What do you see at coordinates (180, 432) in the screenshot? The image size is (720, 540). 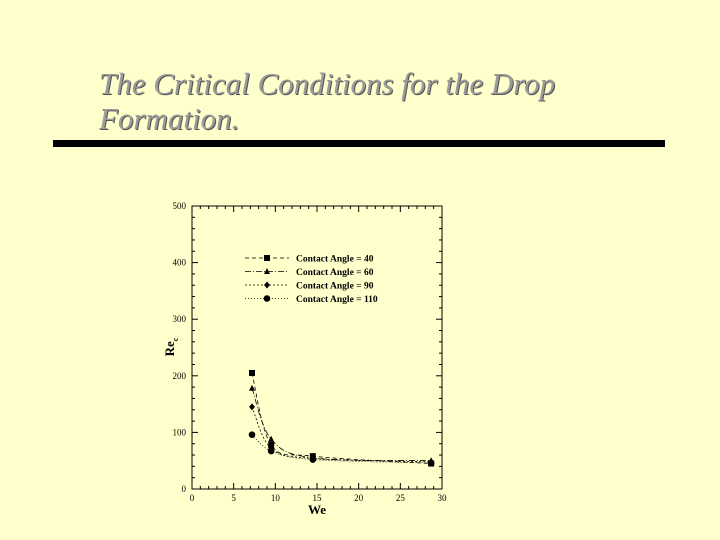 I see `y-tick-label: 100` at bounding box center [180, 432].